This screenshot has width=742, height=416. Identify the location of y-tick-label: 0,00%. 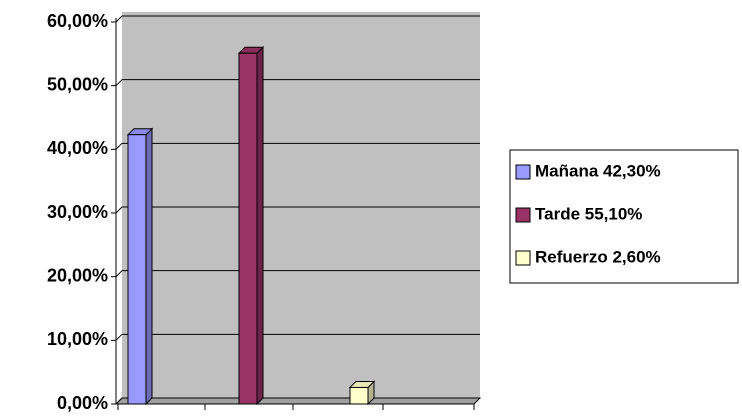
(82, 403).